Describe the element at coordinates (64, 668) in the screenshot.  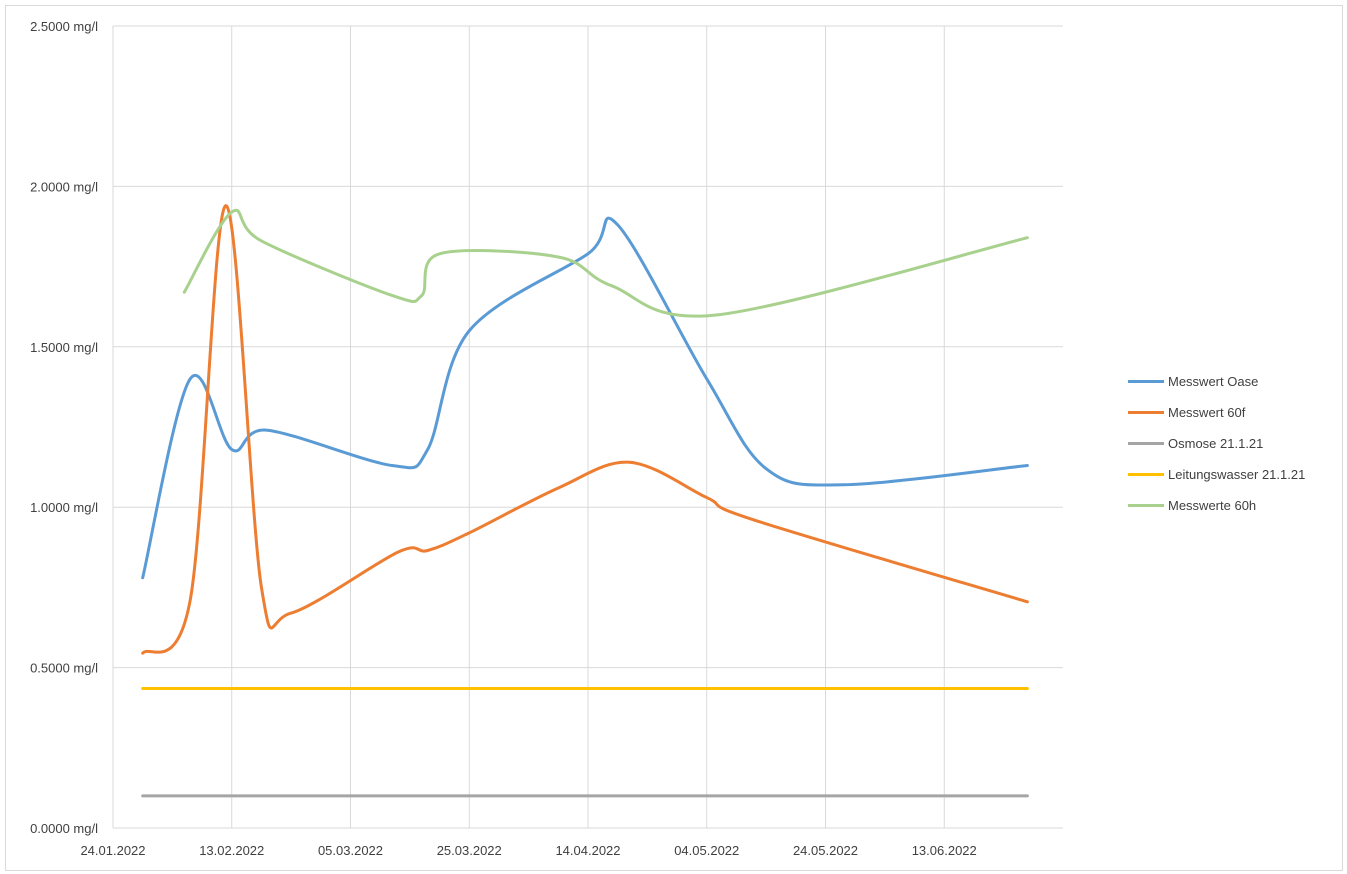
I see `y-tick-label: 0.5000 mg/l` at that location.